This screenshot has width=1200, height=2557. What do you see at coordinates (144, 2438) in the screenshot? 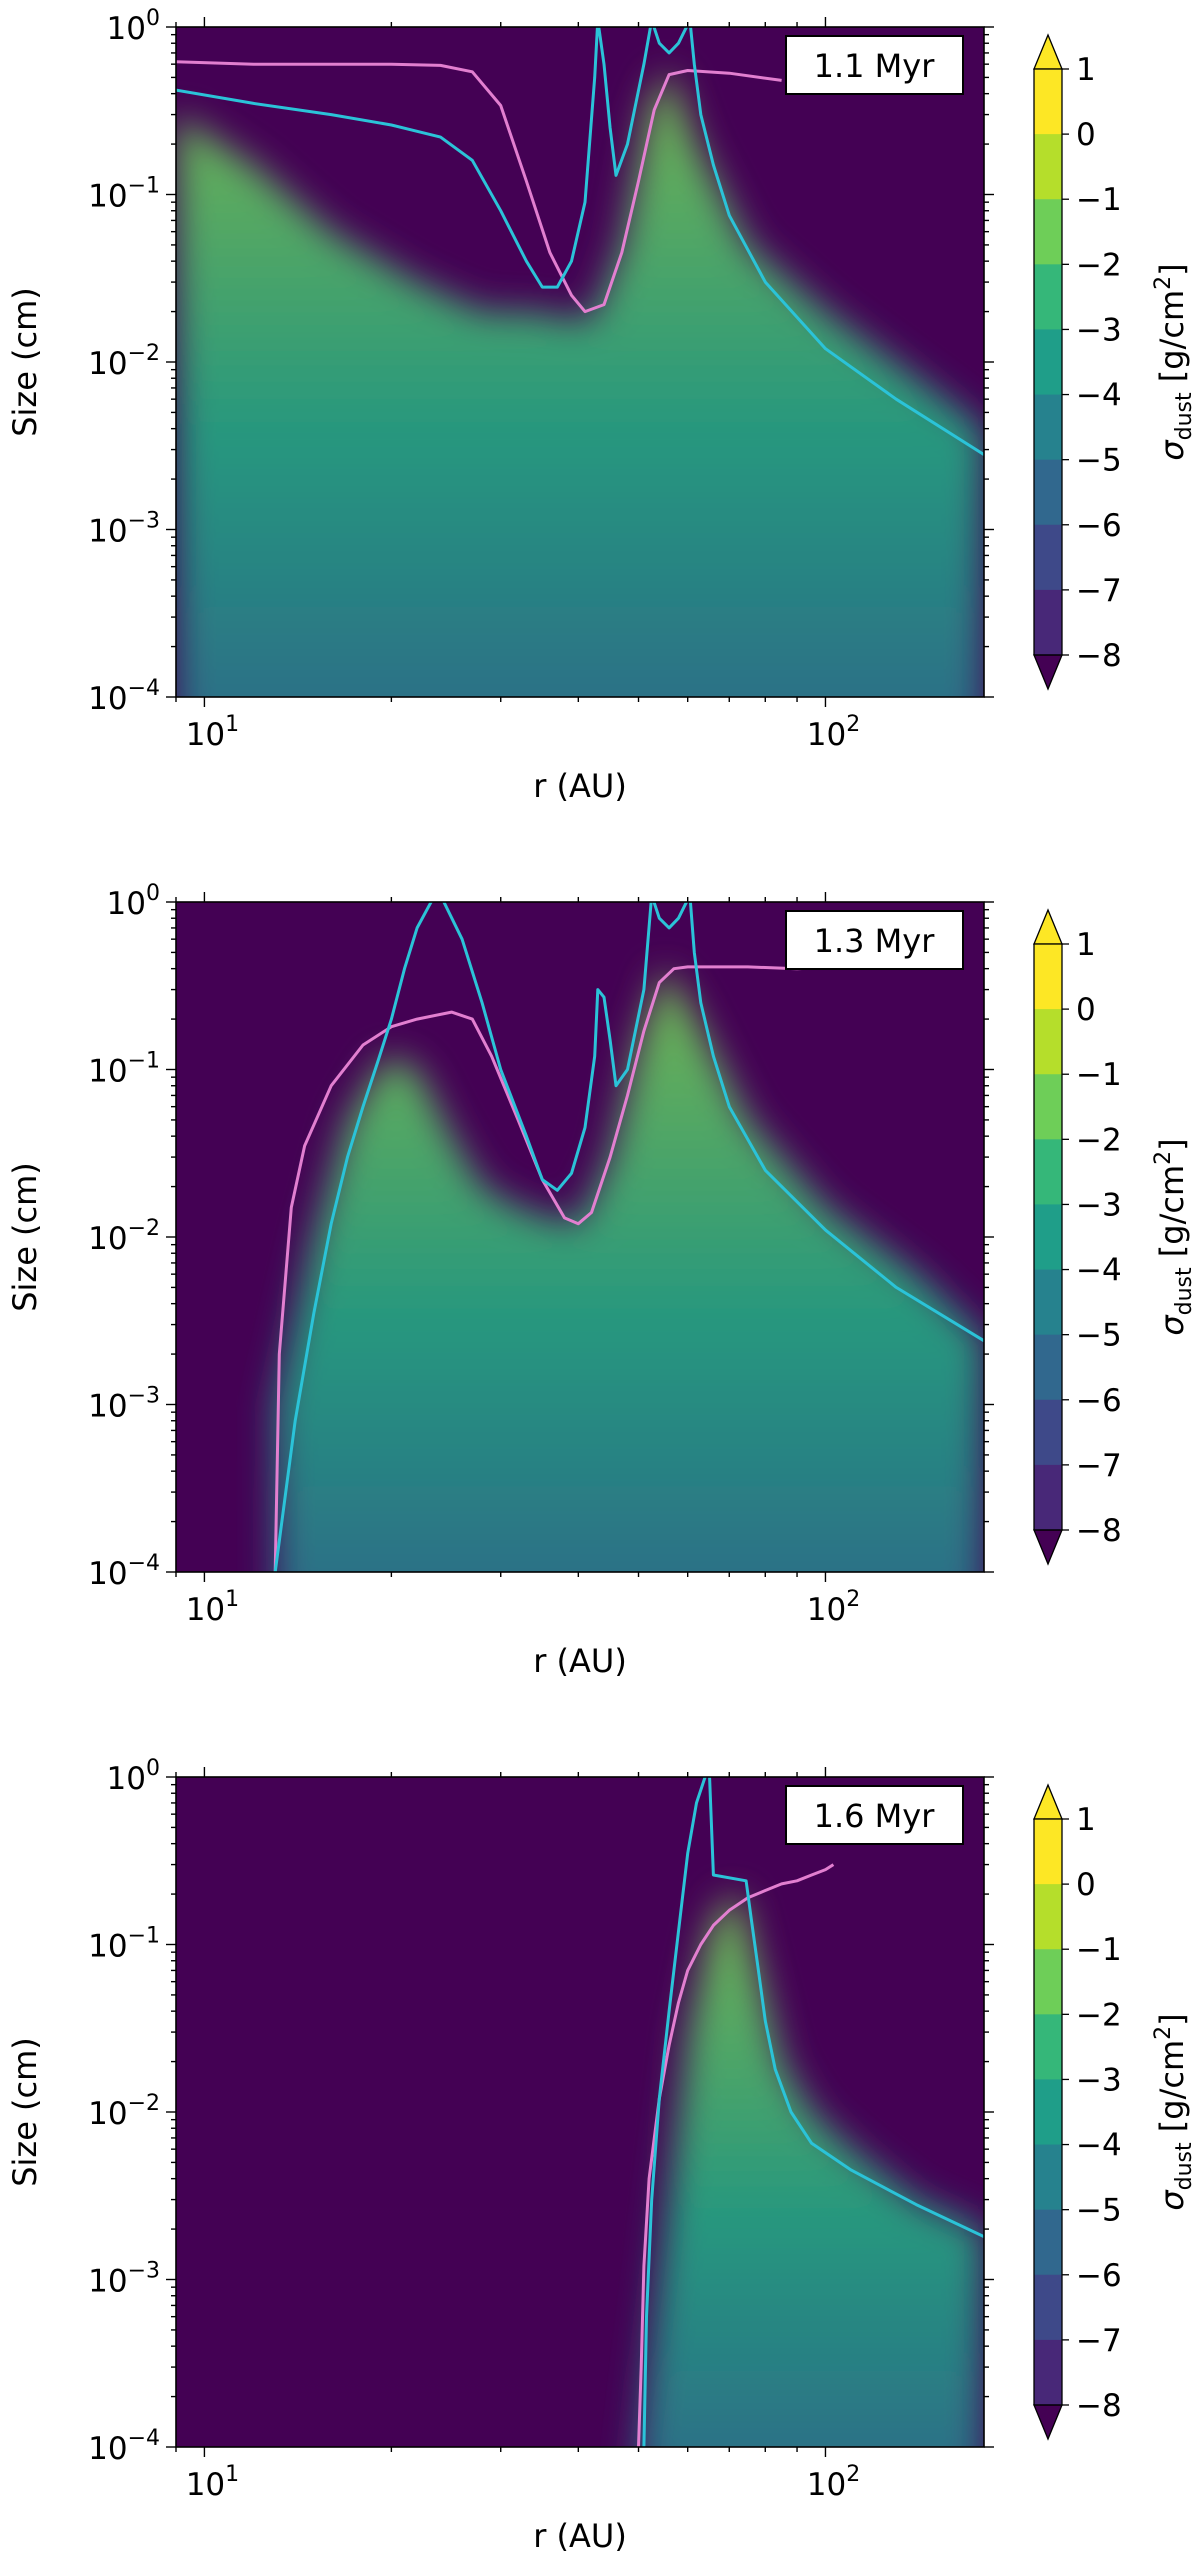
I see `y-tick-exponent: −4` at bounding box center [144, 2438].